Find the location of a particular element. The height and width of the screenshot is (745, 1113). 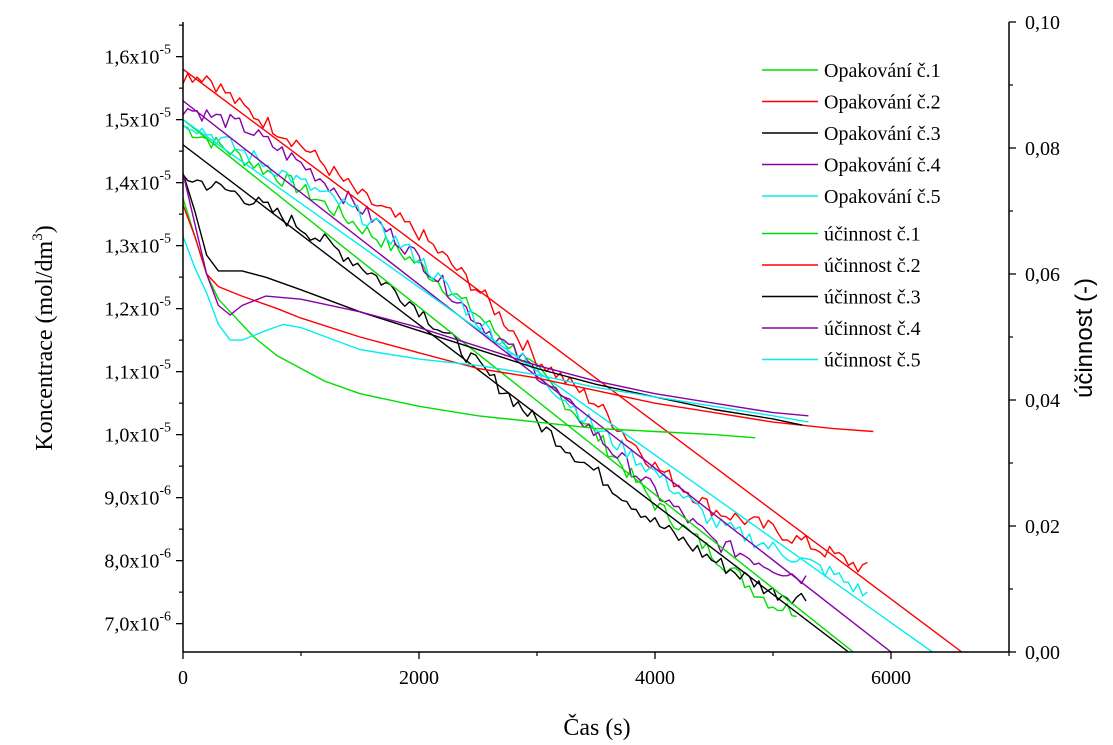

y-tick-mantissa: 1,0x10 is located at coordinates (131, 436).